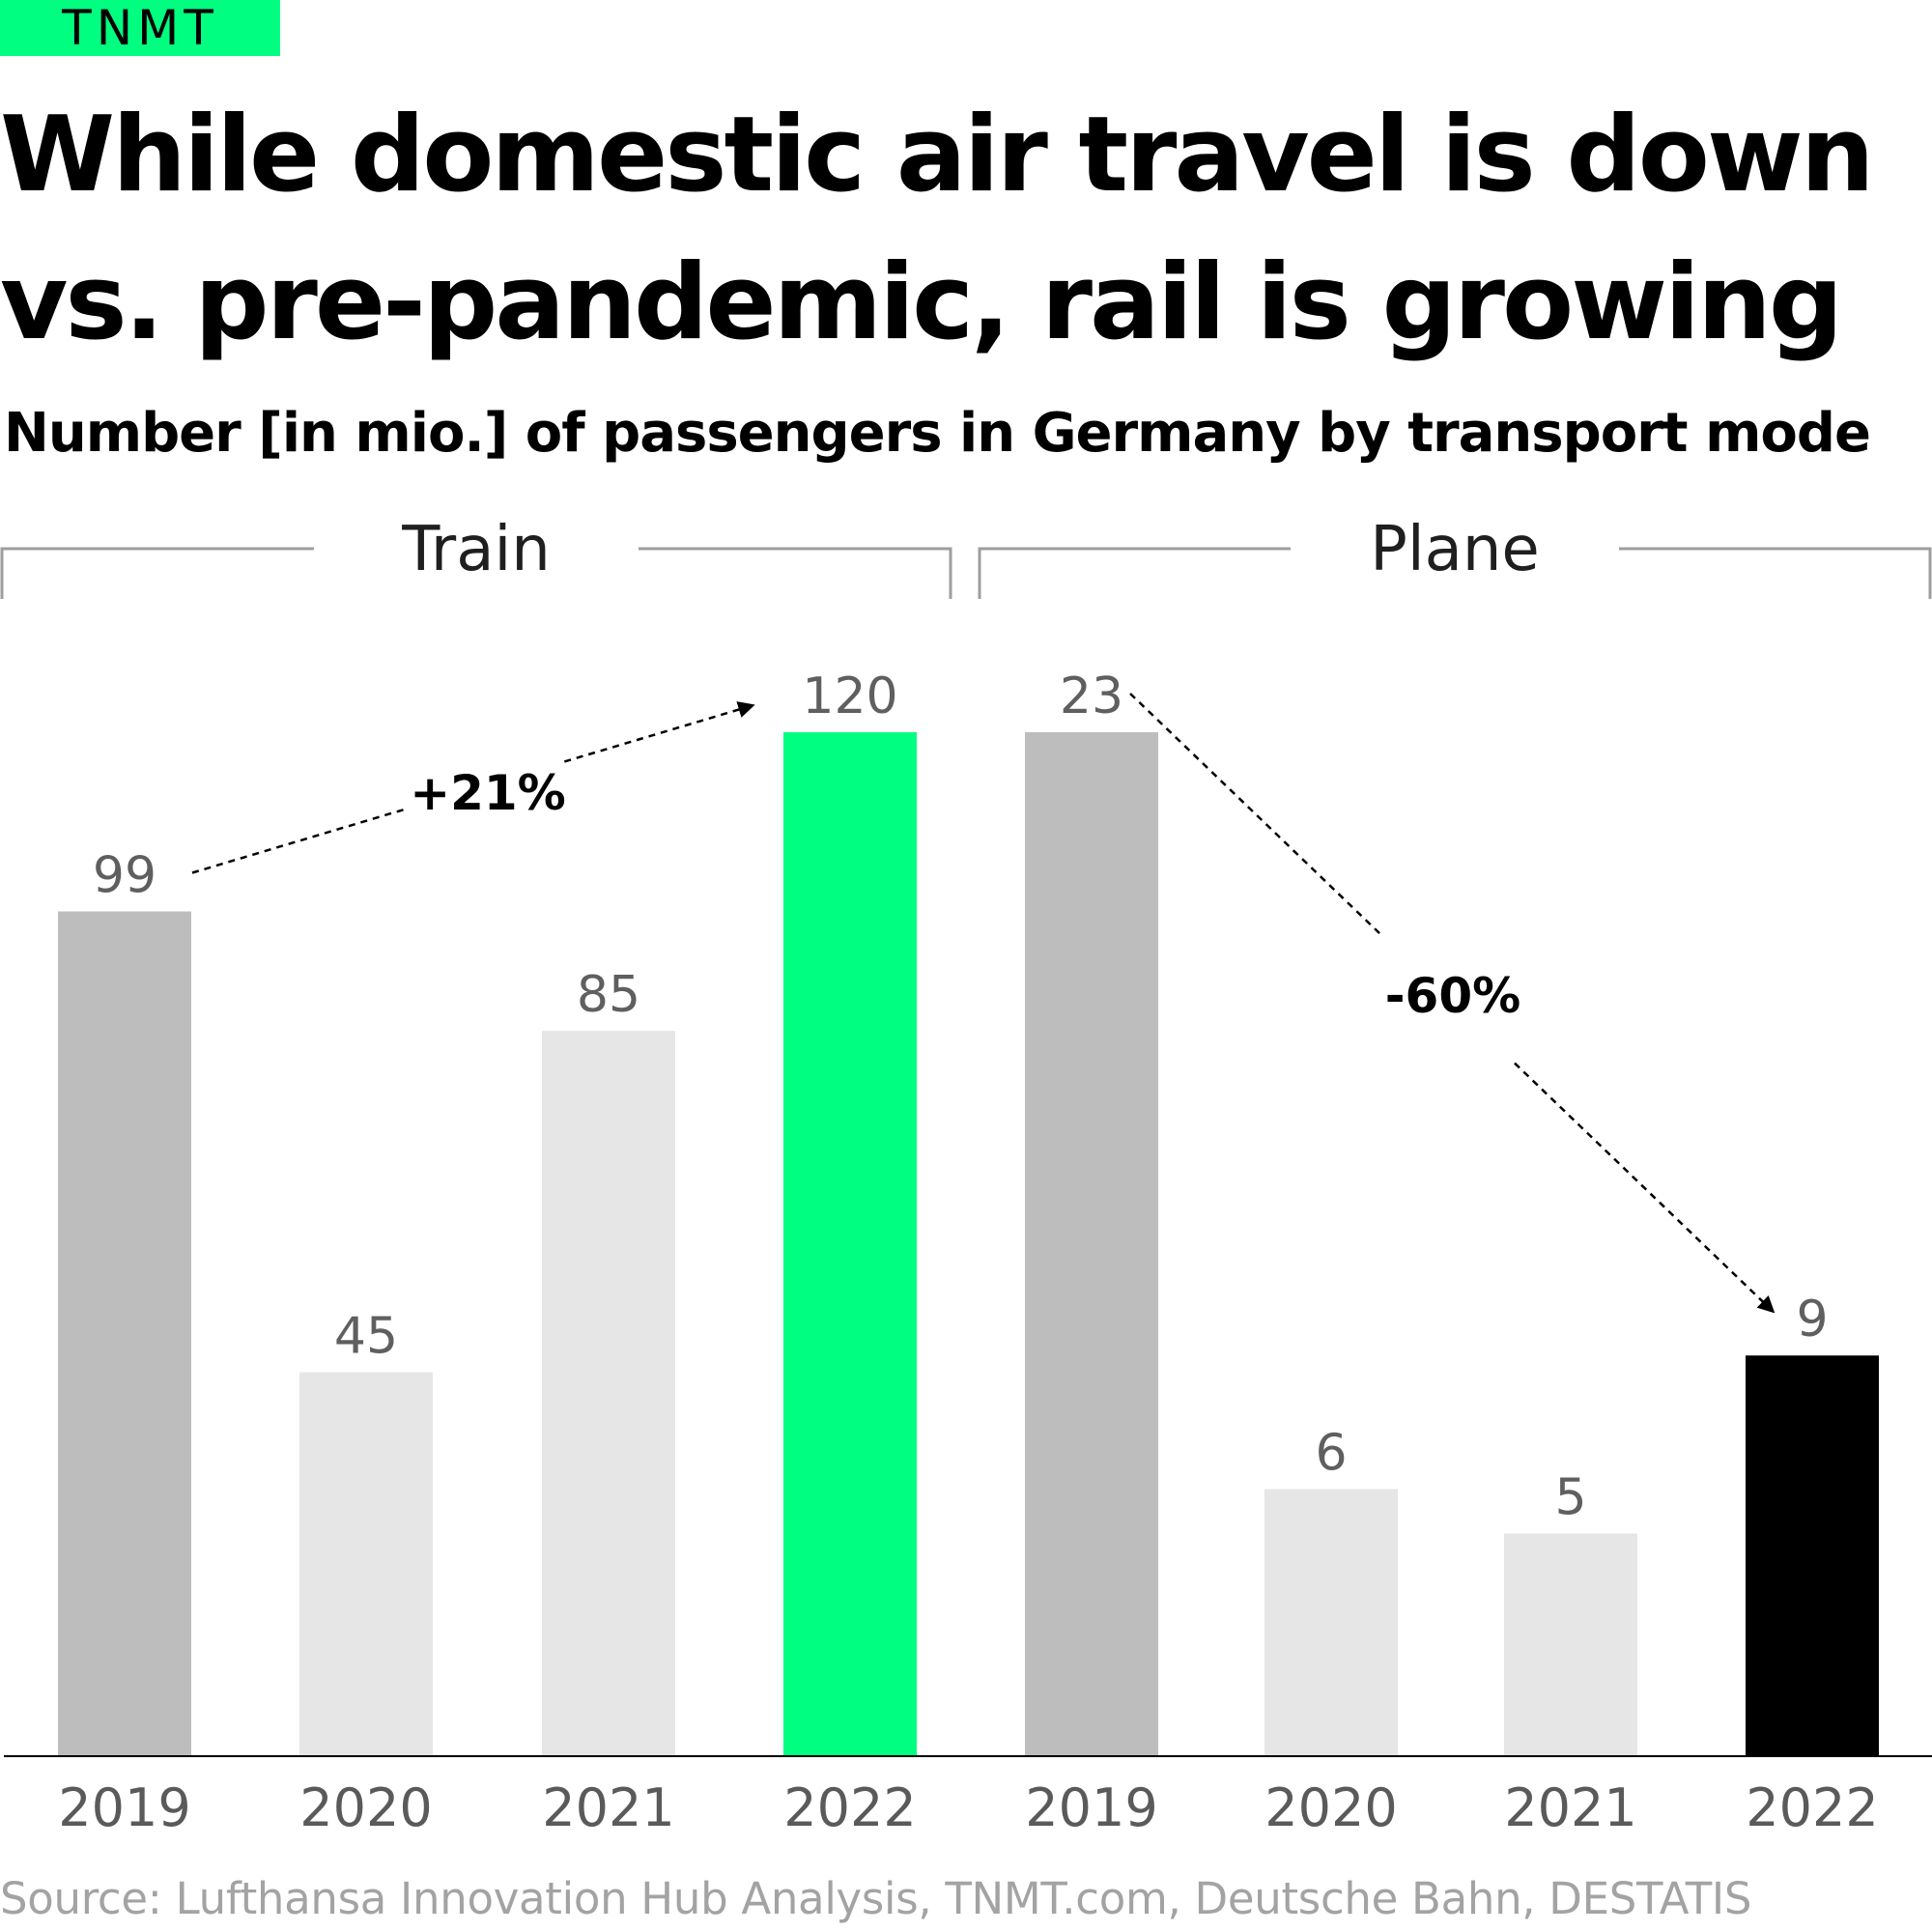 The image size is (1932, 1932). Describe the element at coordinates (1570, 1498) in the screenshot. I see `value-label-plane-2021: 5` at that location.